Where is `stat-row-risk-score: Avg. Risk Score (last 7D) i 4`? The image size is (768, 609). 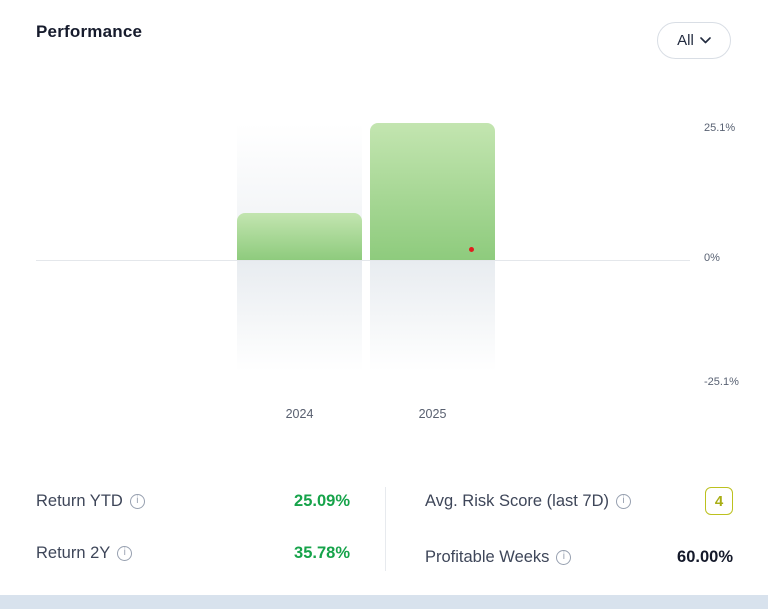 stat-row-risk-score: Avg. Risk Score (last 7D) i 4 is located at coordinates (579, 501).